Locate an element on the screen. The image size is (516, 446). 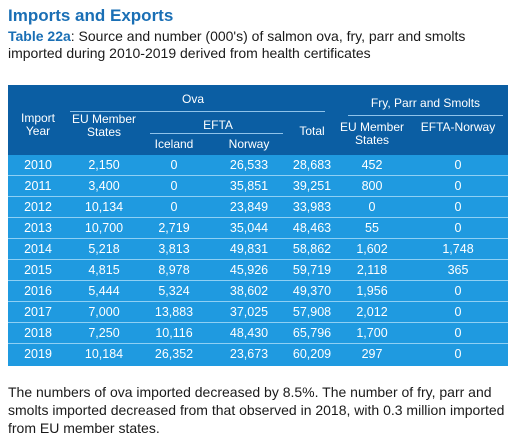
cell-eu-member-states: 7,000 is located at coordinates (104, 312).